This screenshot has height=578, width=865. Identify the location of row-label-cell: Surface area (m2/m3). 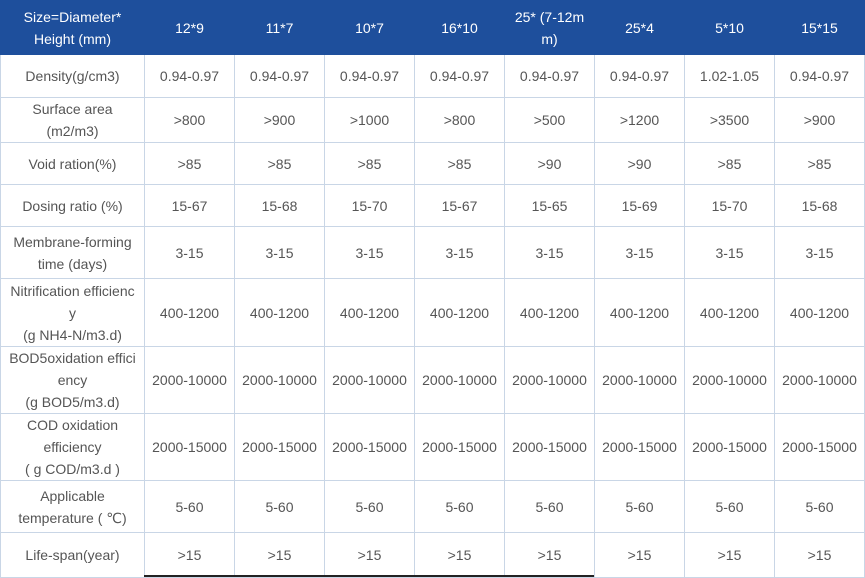
(72, 120).